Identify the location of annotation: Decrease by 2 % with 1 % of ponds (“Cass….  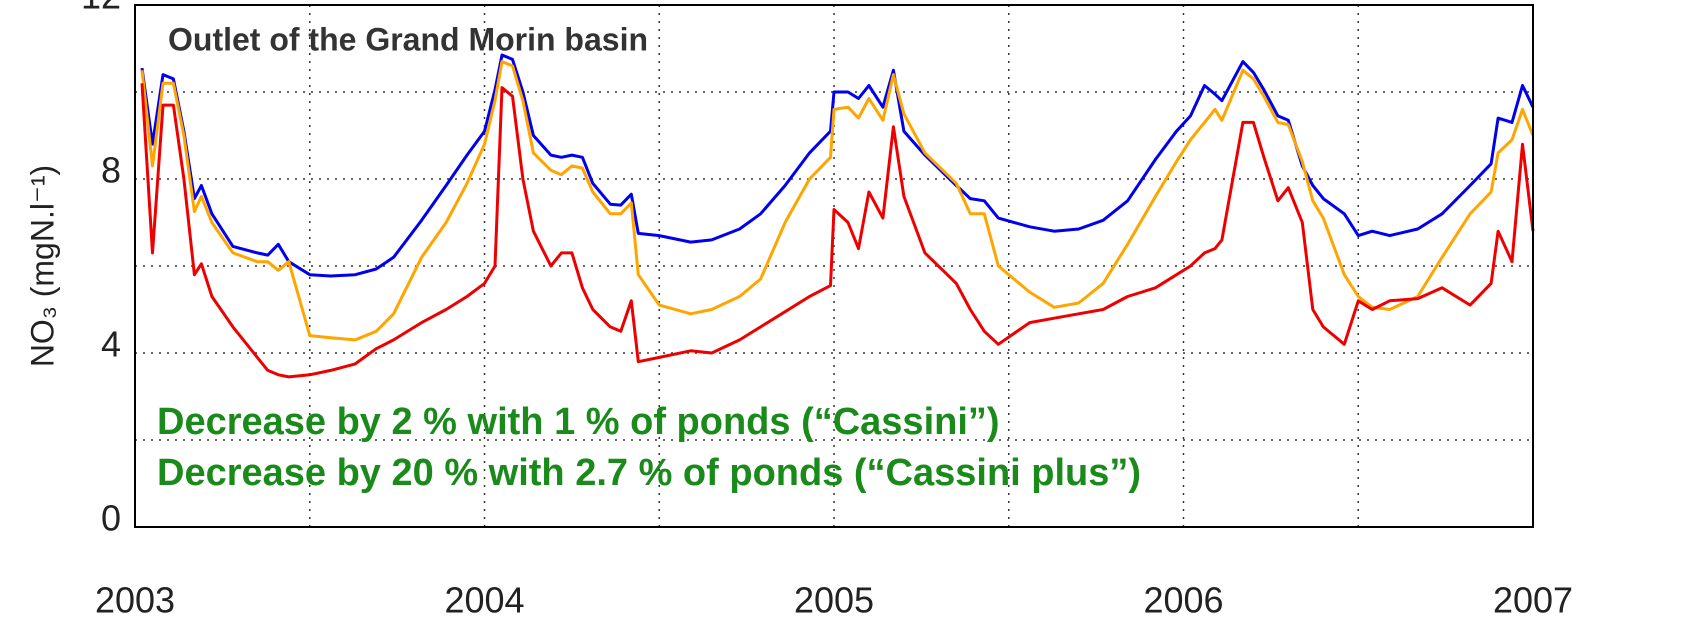
(578, 422).